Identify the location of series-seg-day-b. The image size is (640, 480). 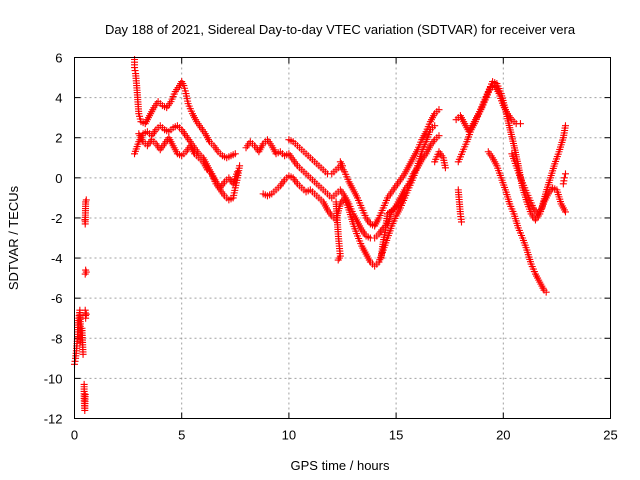
(364, 168).